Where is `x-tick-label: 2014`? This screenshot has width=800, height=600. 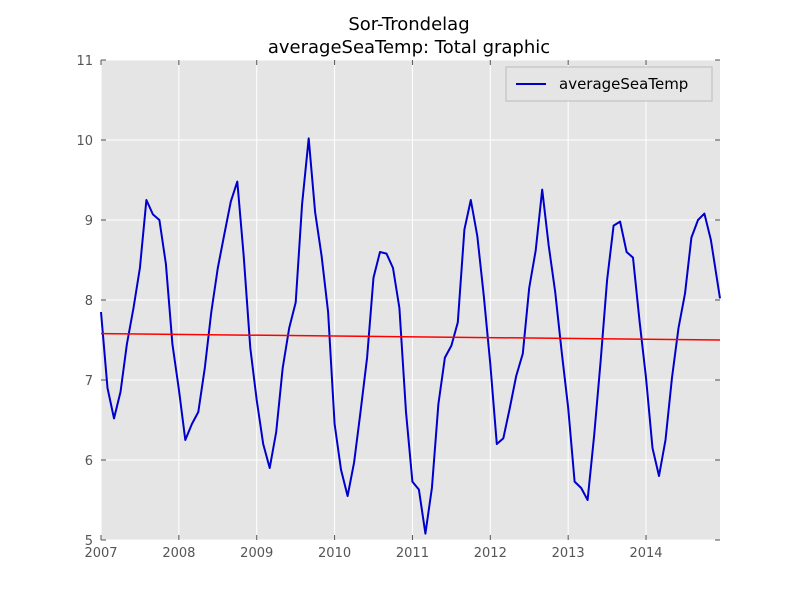 x-tick-label: 2014 is located at coordinates (645, 553).